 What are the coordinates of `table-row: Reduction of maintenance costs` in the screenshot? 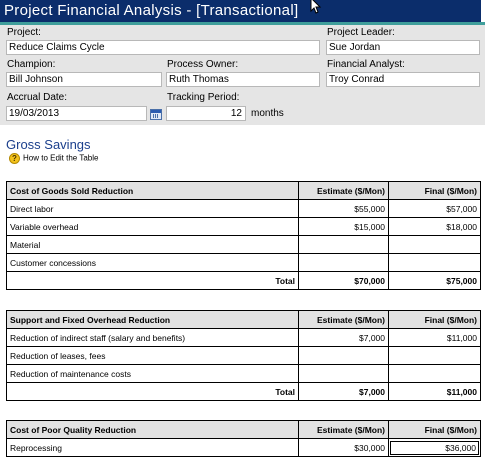 It's located at (243, 373).